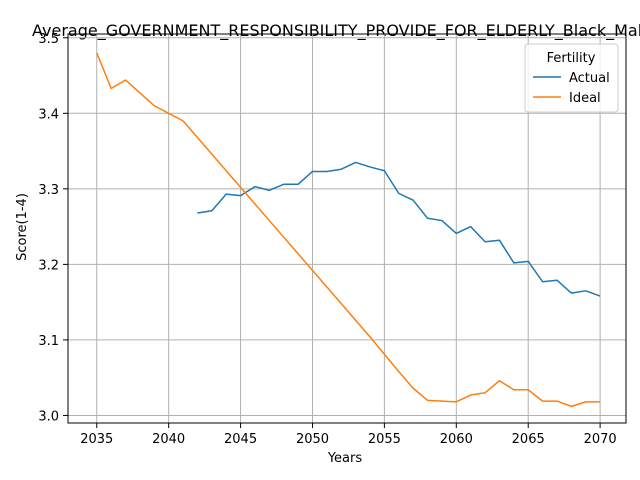 Image resolution: width=640 pixels, height=480 pixels. I want to click on legend-entries: Actual Ideal, so click(571, 88).